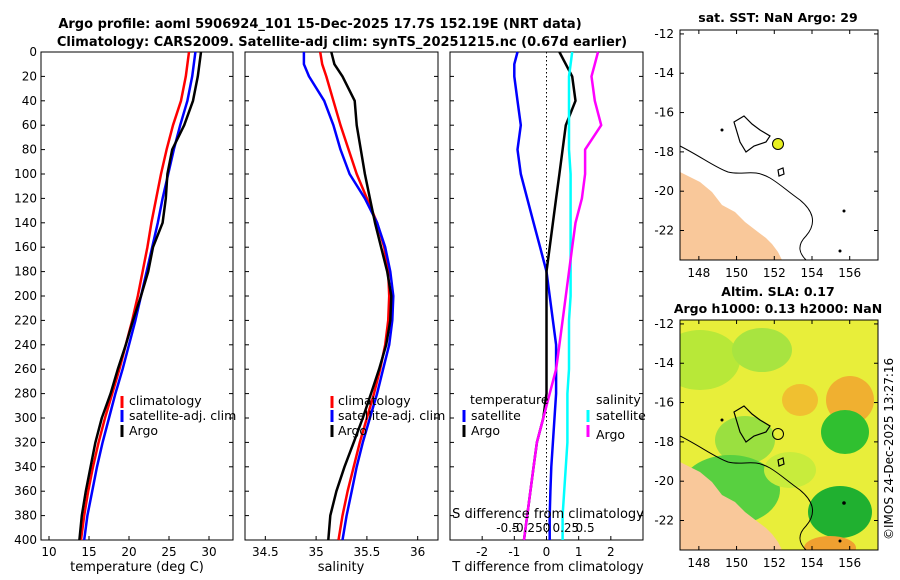 This screenshot has width=900, height=580. Describe the element at coordinates (29, 125) in the screenshot. I see `y-tick-label: 60` at that location.